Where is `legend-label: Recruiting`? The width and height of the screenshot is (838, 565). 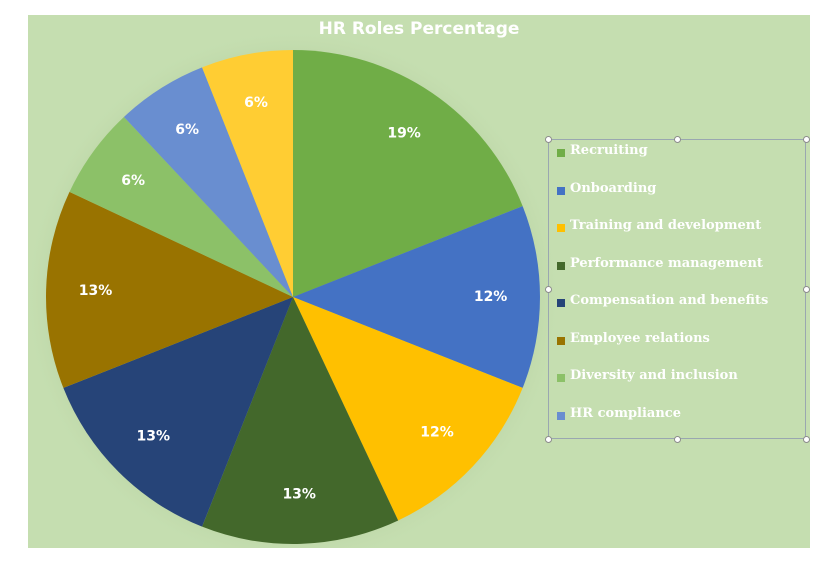
legend-label: Recruiting is located at coordinates (609, 150).